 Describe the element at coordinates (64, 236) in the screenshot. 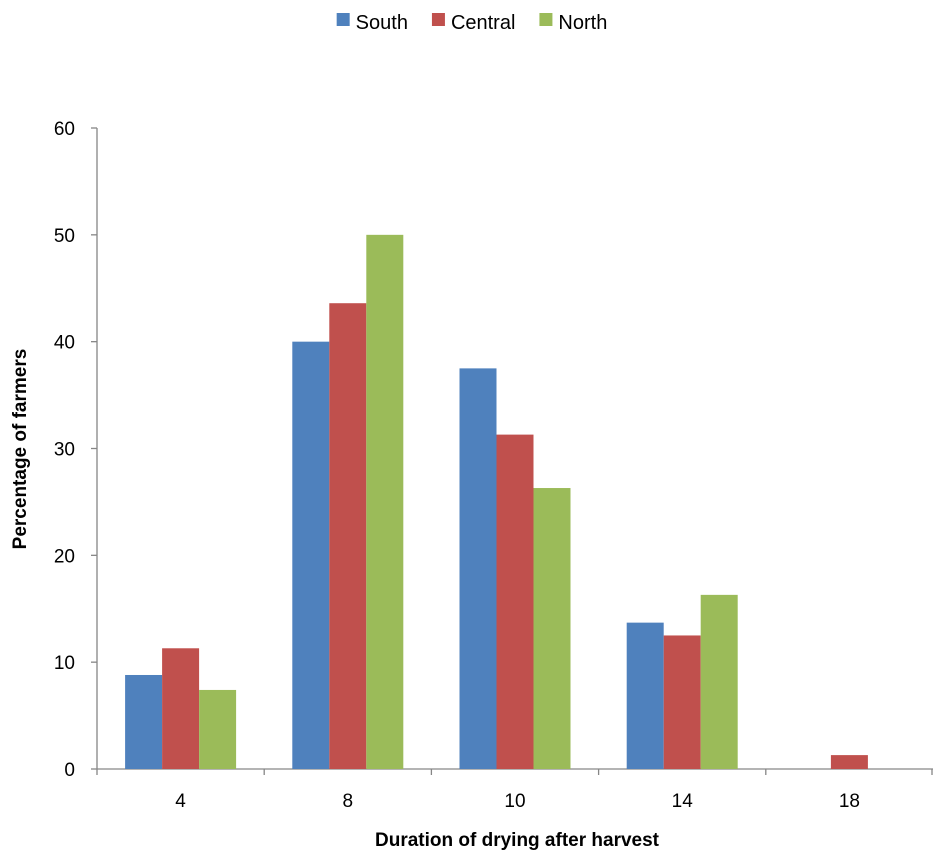

I see `y-tick-label: 50` at that location.